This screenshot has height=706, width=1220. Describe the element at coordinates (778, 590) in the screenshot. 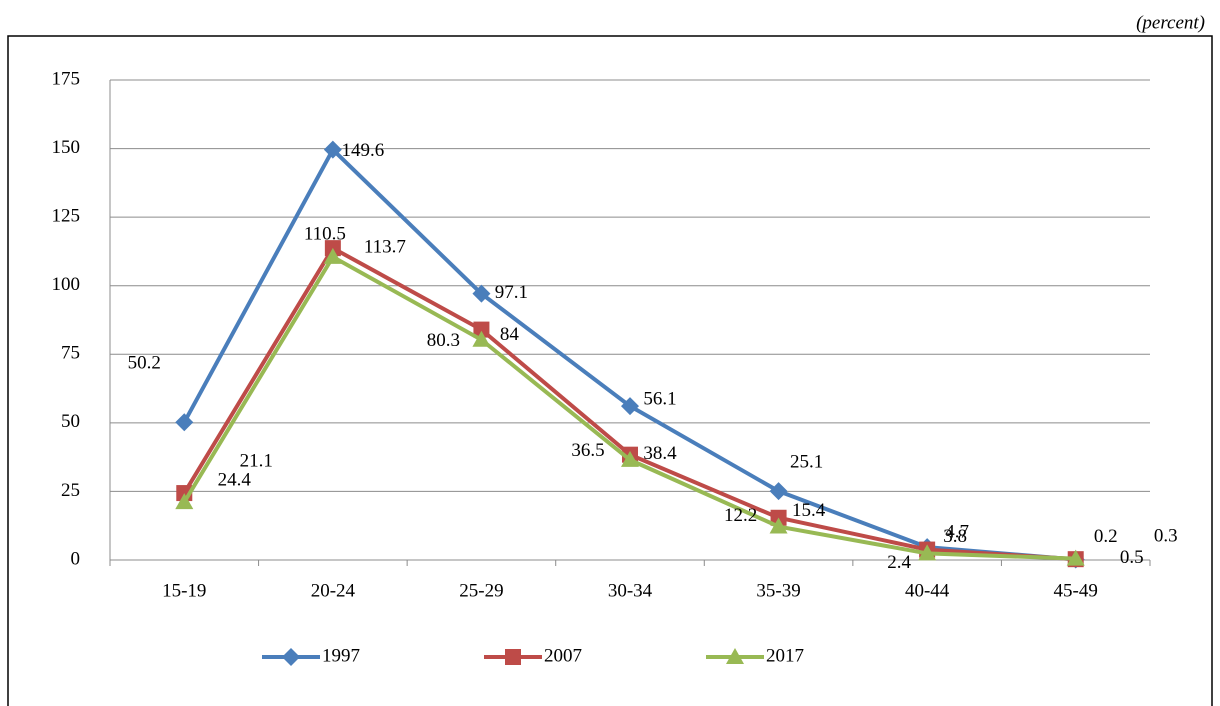

I see `x-tick-label: 35-39` at that location.